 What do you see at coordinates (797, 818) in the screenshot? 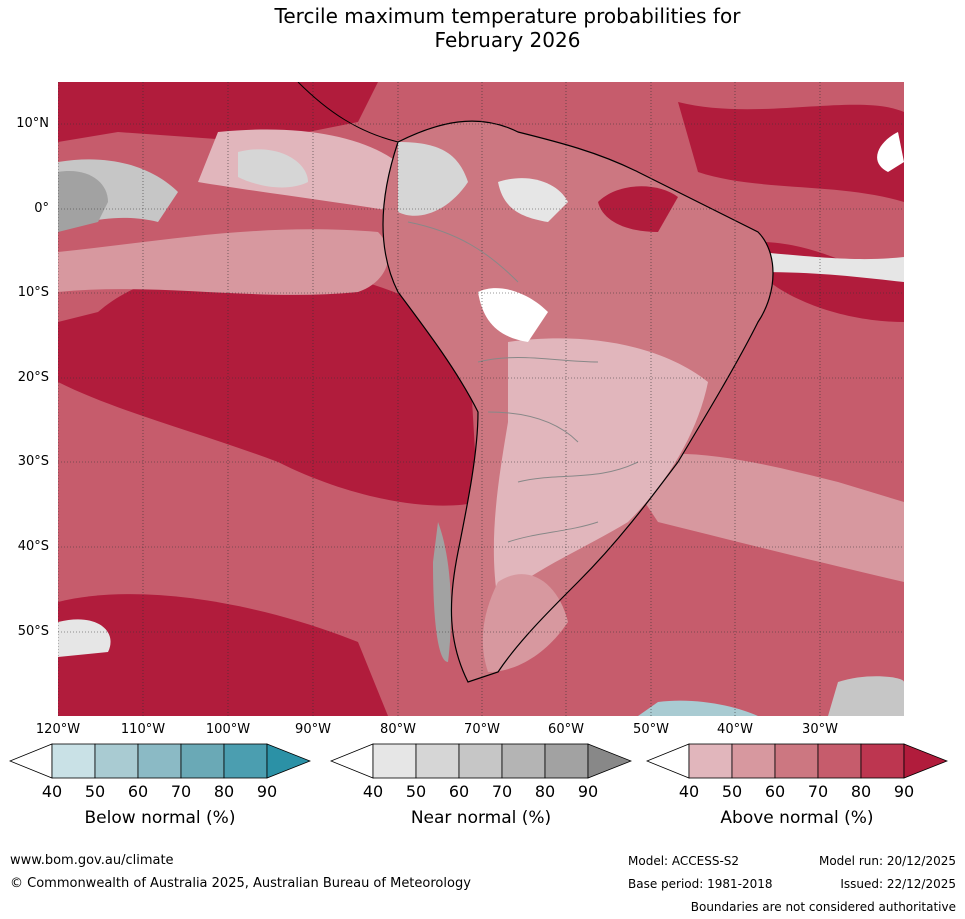
I see `colorbar-title-above: Above normal (%)` at bounding box center [797, 818].